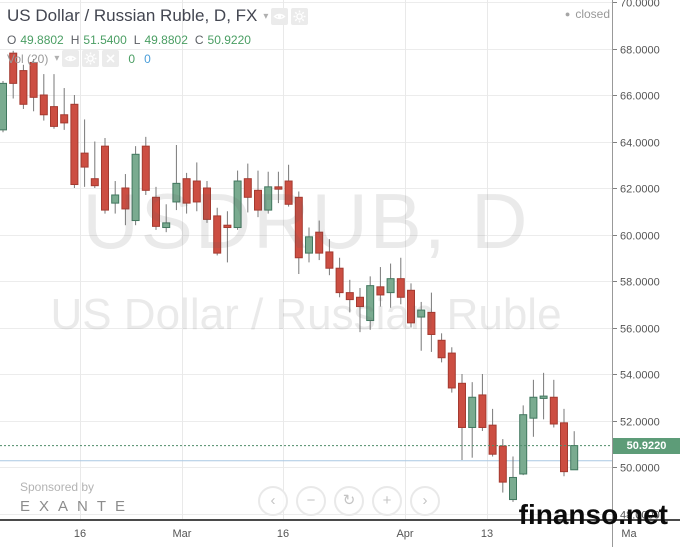  I want to click on low-value: 49.8802, so click(166, 39).